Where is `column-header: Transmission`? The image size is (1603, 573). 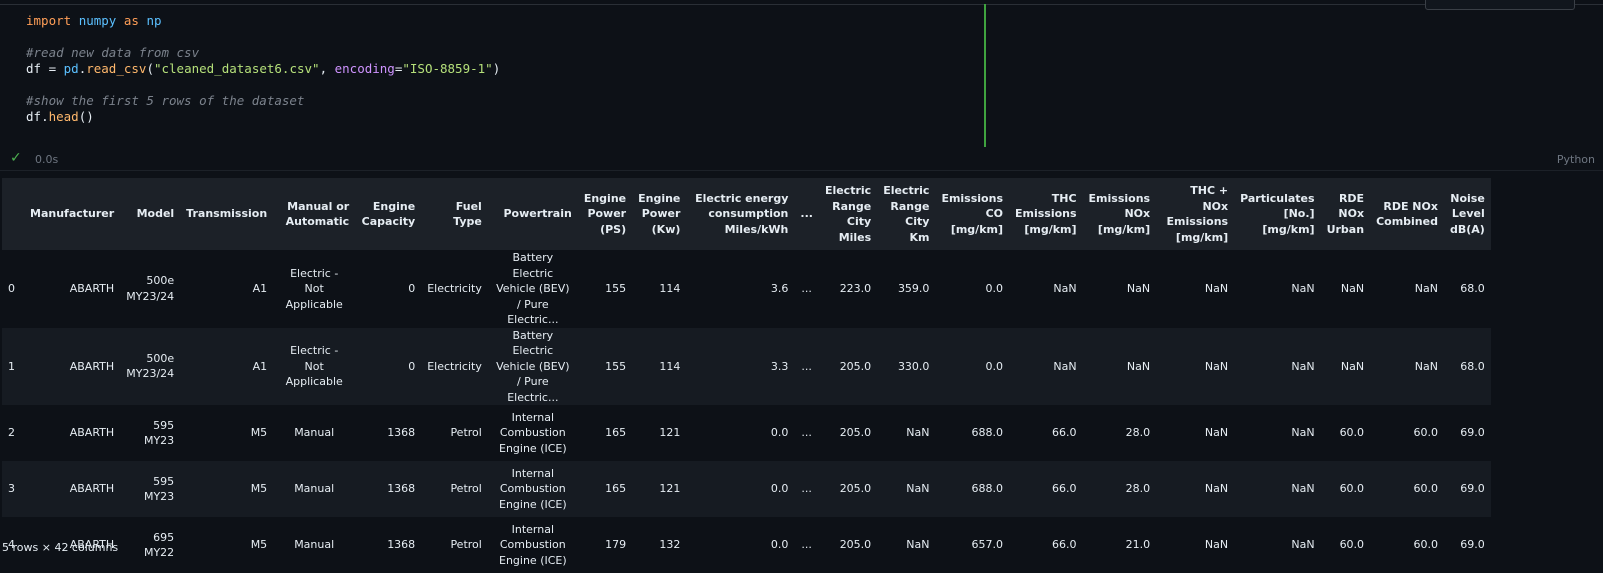 column-header: Transmission is located at coordinates (227, 214).